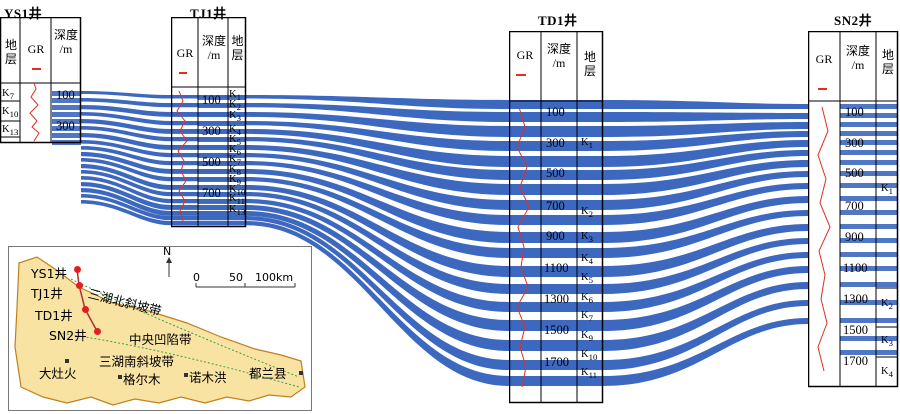 The height and width of the screenshot is (414, 900). I want to click on well-sn2-layer: K1, so click(887, 190).